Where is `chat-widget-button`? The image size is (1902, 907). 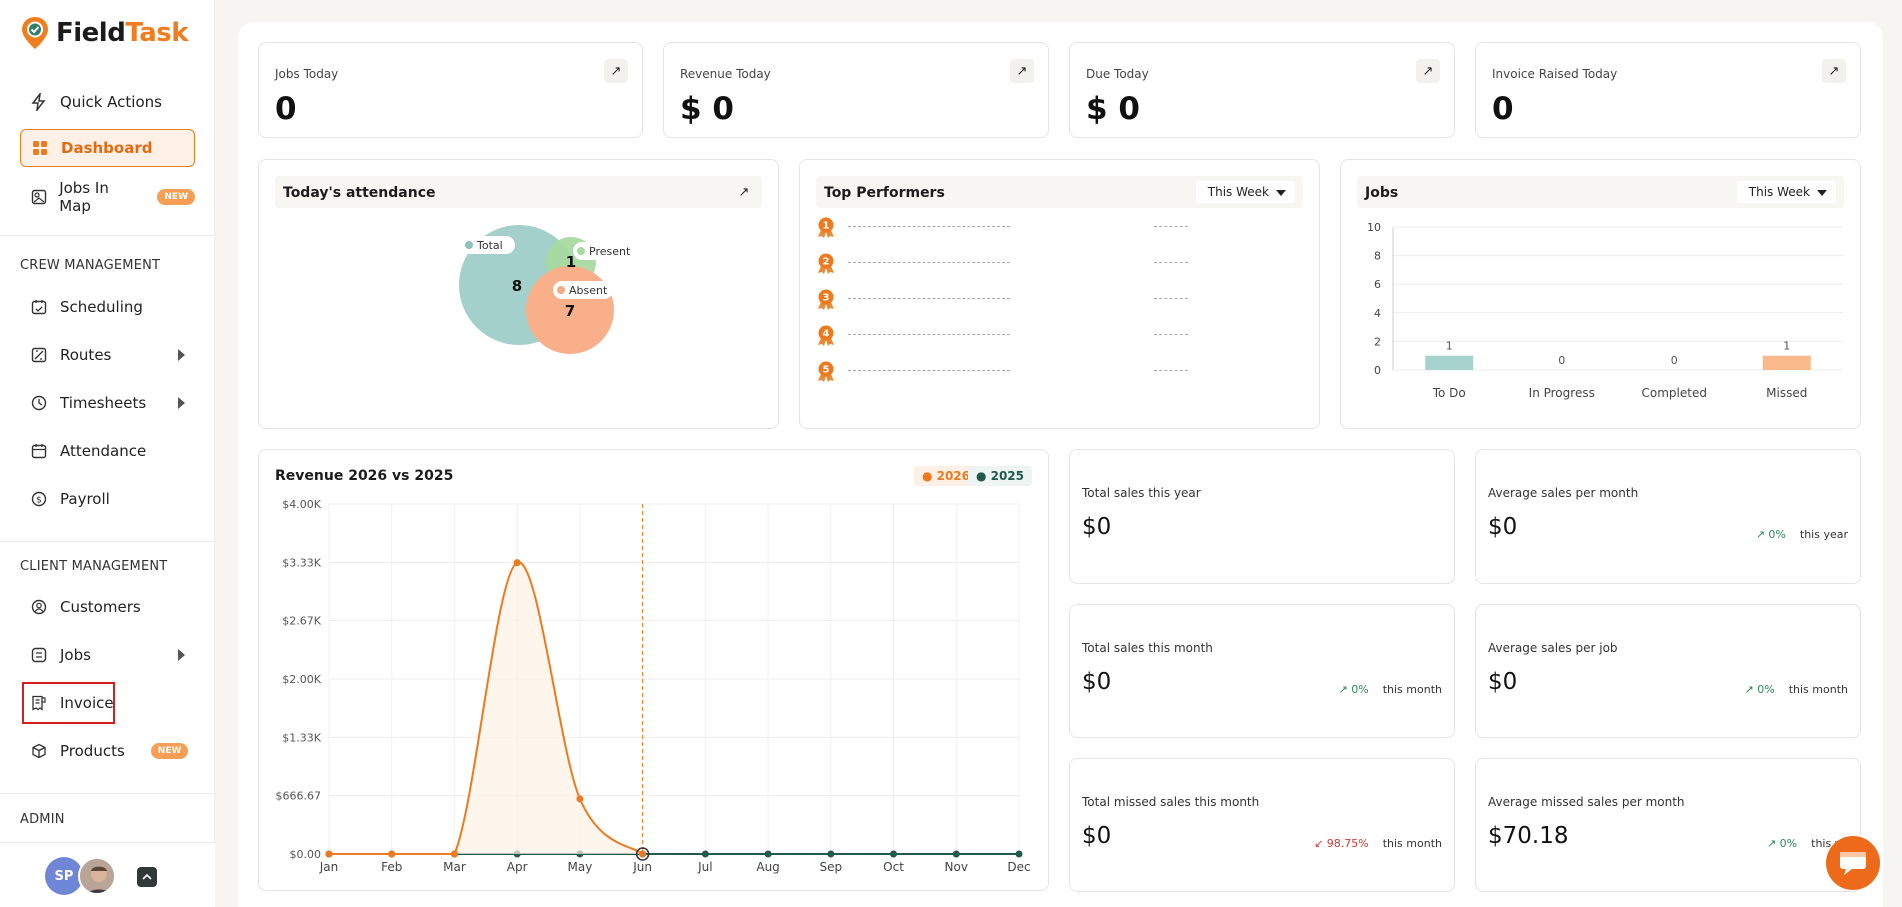 chat-widget-button is located at coordinates (1853, 863).